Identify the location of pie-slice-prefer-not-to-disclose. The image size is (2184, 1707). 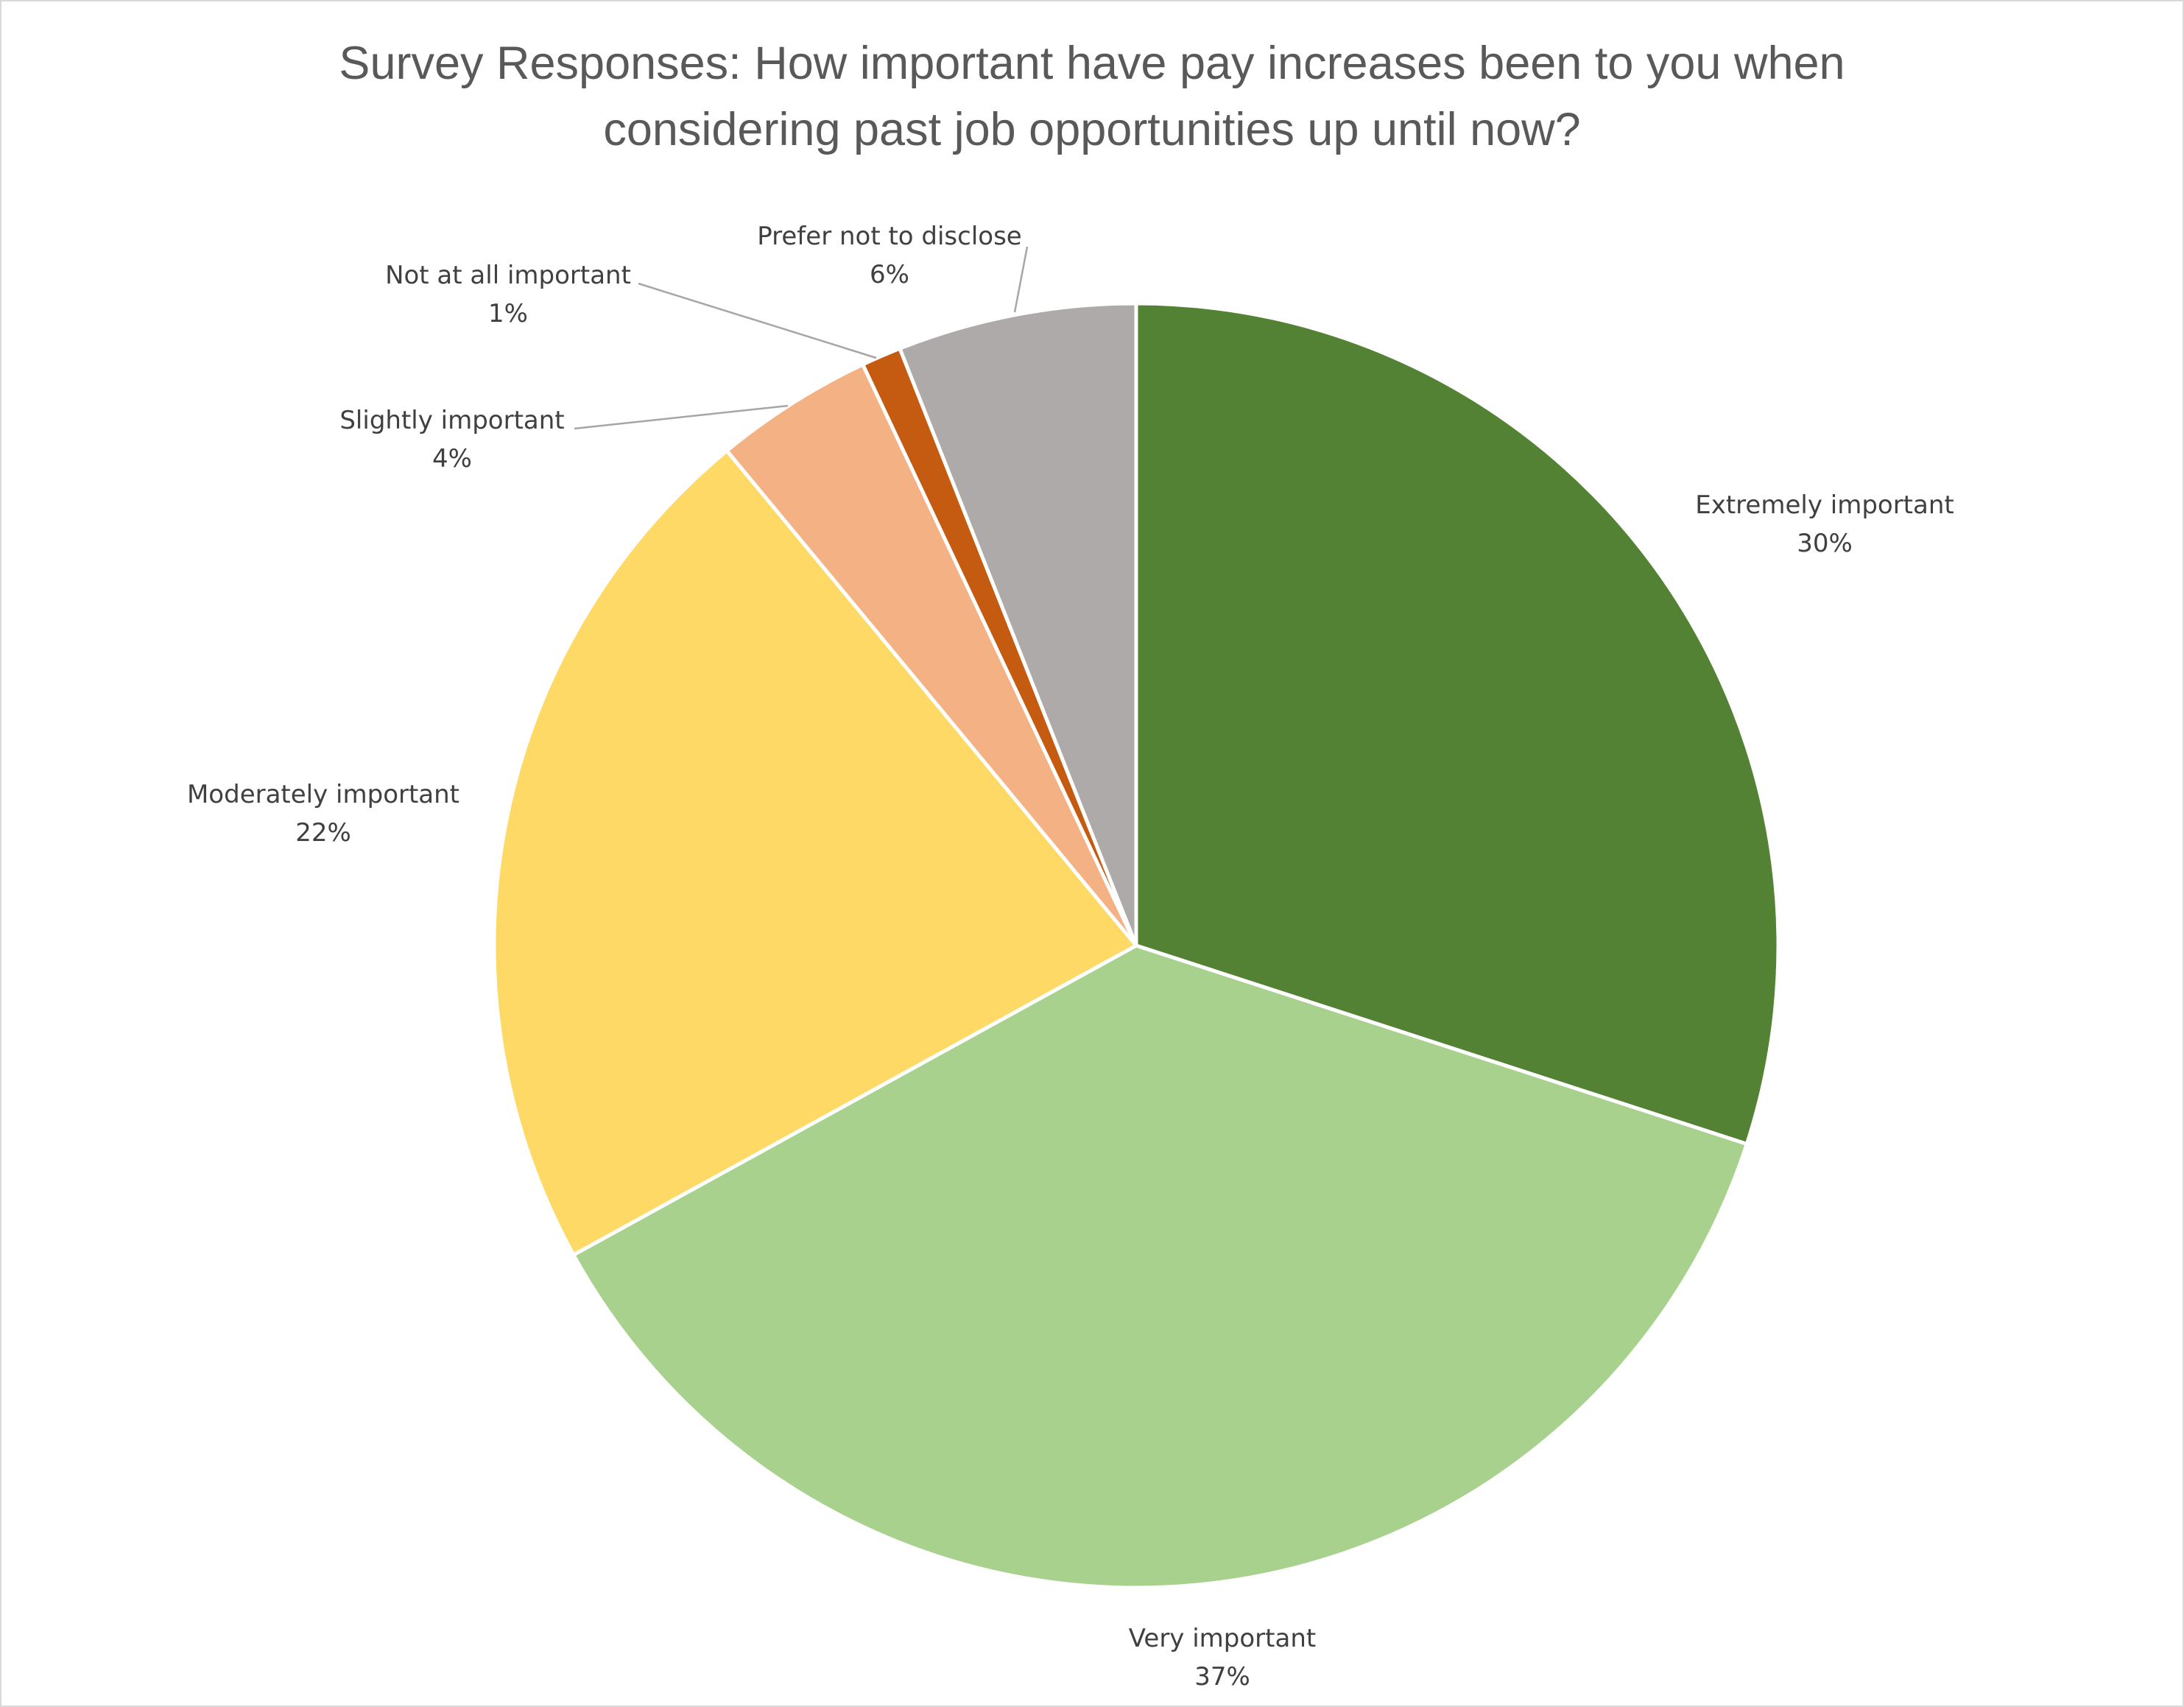
(1018, 624).